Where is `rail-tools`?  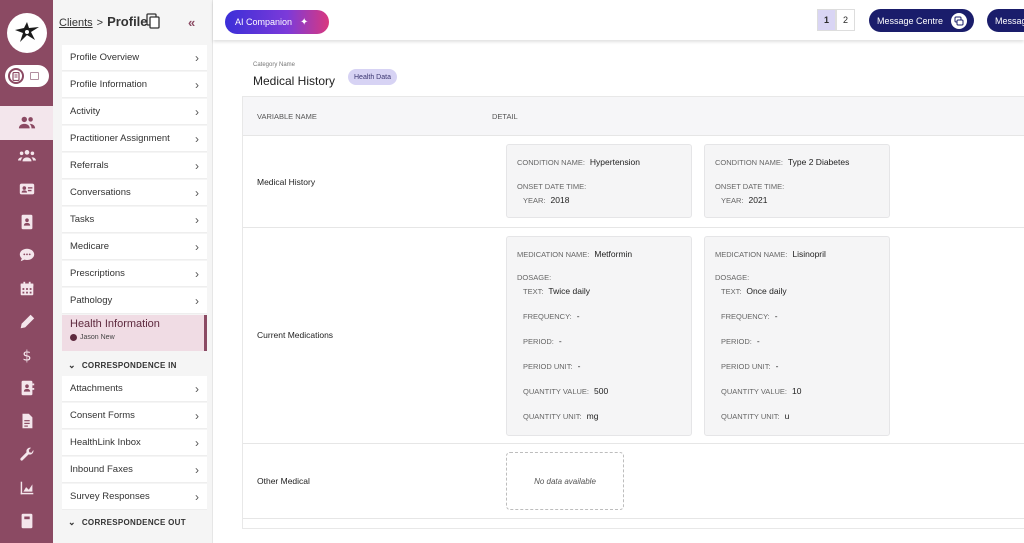 rail-tools is located at coordinates (26, 455).